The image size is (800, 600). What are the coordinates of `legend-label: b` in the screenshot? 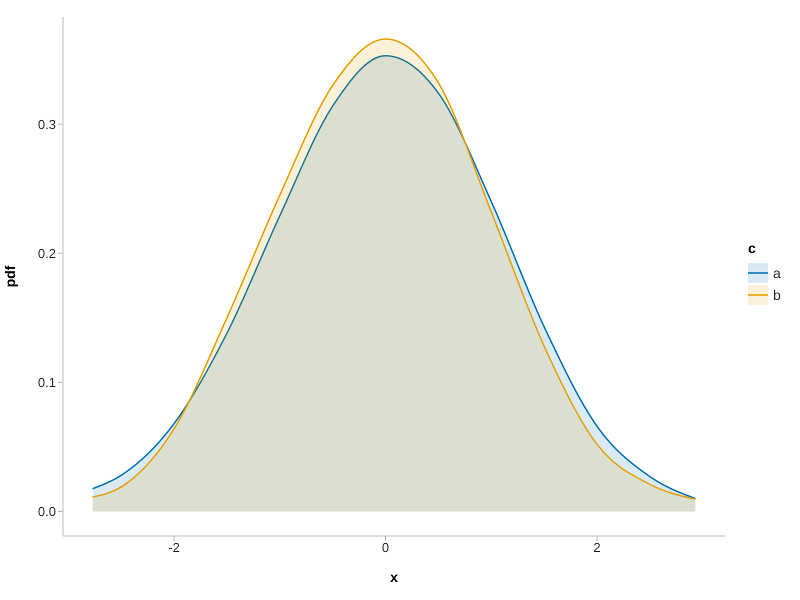 It's located at (777, 295).